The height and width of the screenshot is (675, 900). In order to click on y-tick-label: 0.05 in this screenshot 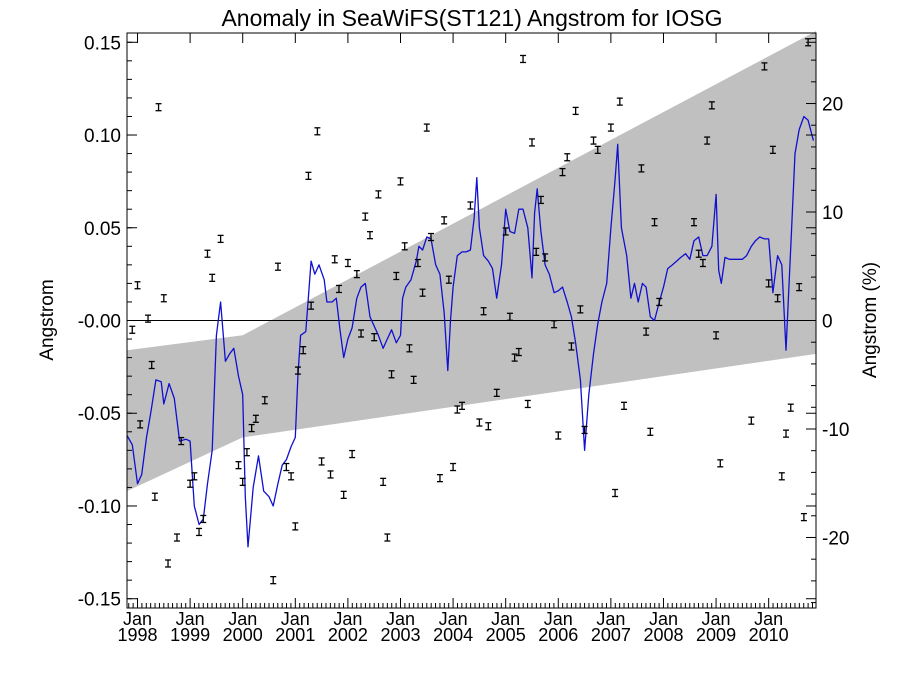, I will do `click(102, 229)`.